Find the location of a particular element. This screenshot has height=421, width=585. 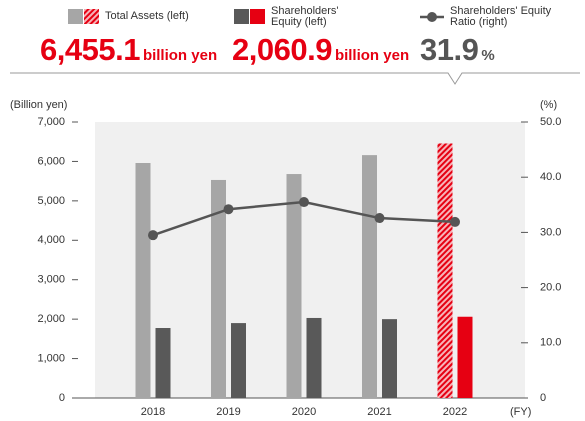

y2-tick-label: 0 is located at coordinates (543, 398).